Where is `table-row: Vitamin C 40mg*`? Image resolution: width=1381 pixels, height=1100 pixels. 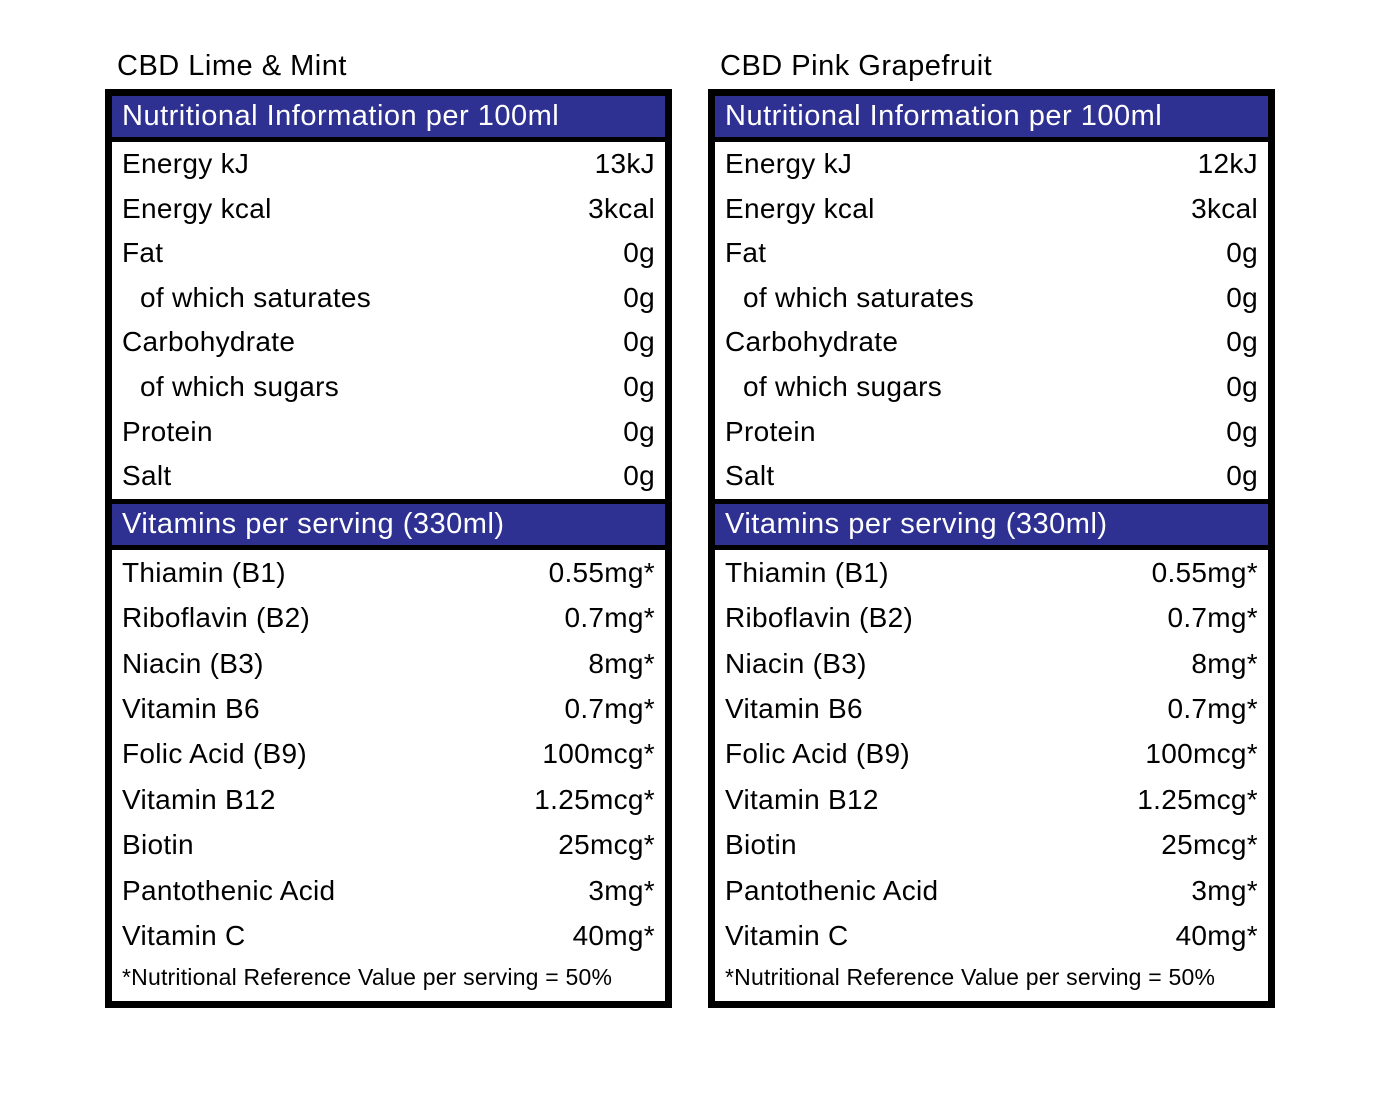
table-row: Vitamin C 40mg* is located at coordinates (388, 935).